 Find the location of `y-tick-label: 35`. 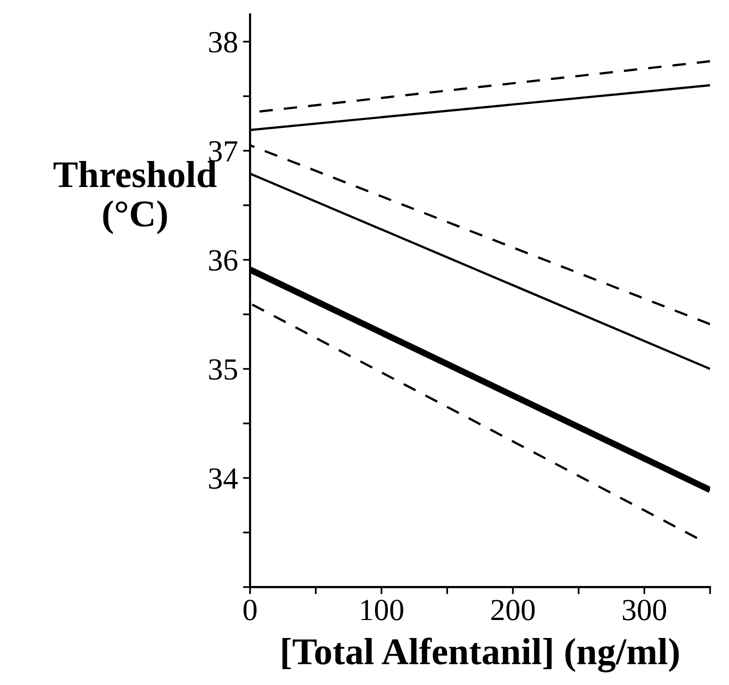

y-tick-label: 35 is located at coordinates (223, 369).